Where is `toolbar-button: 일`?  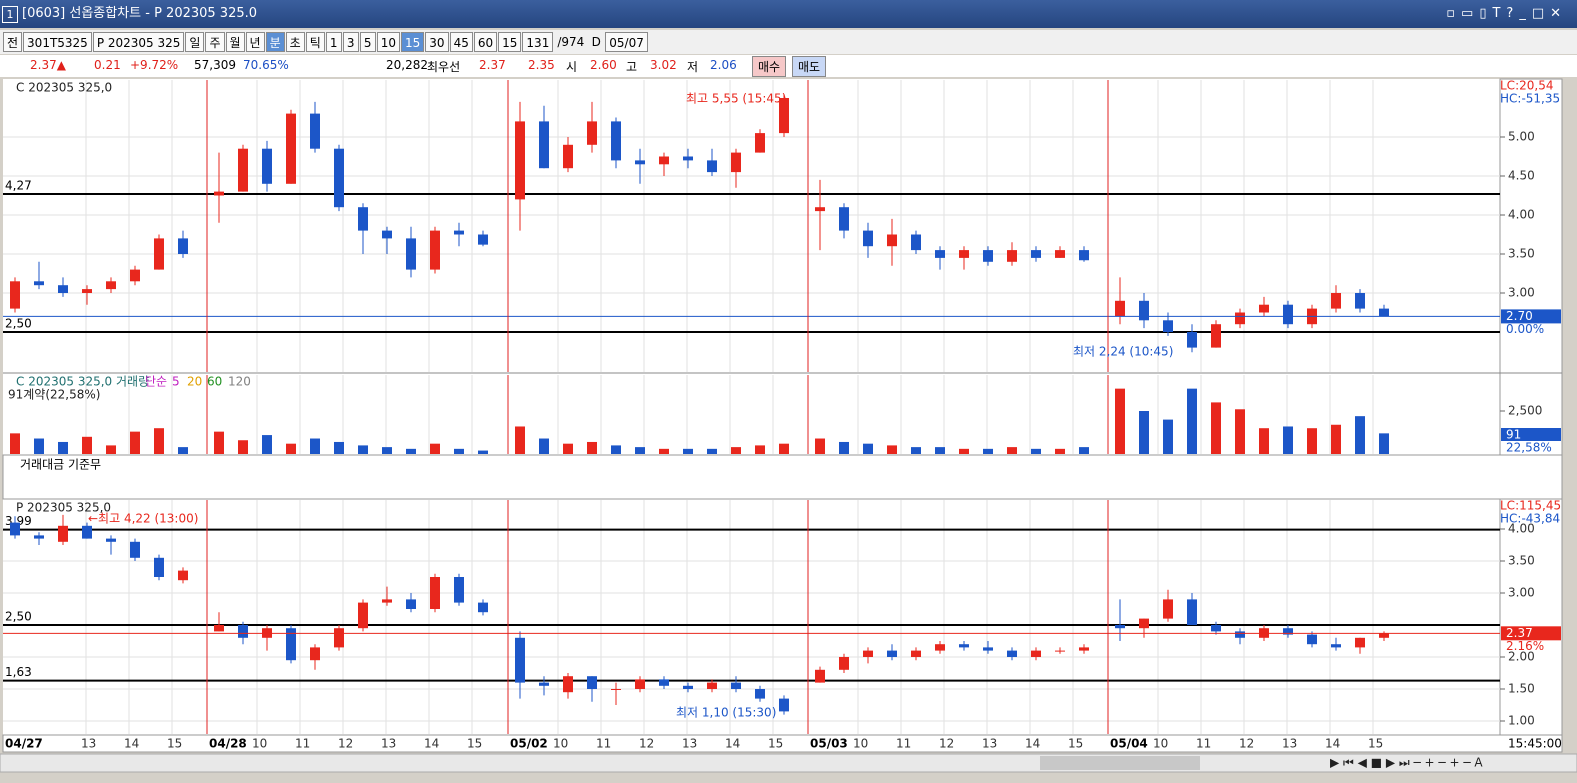 toolbar-button: 일 is located at coordinates (195, 42).